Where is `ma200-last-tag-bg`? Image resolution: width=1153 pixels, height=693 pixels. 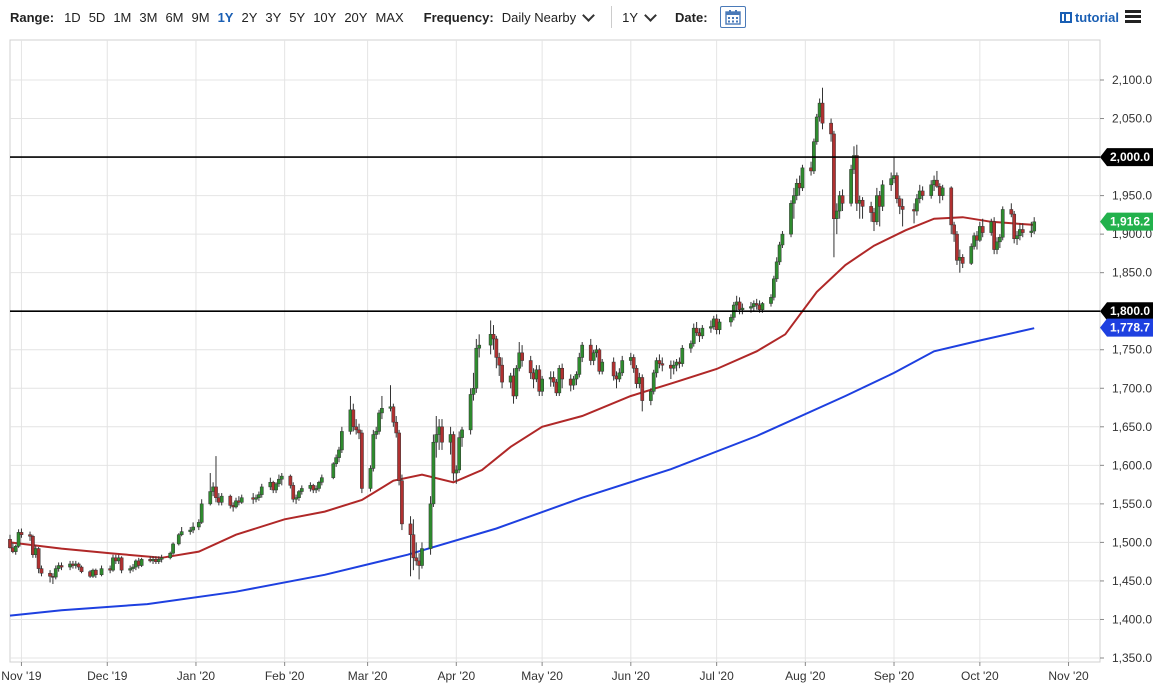
ma200-last-tag-bg is located at coordinates (1126, 327).